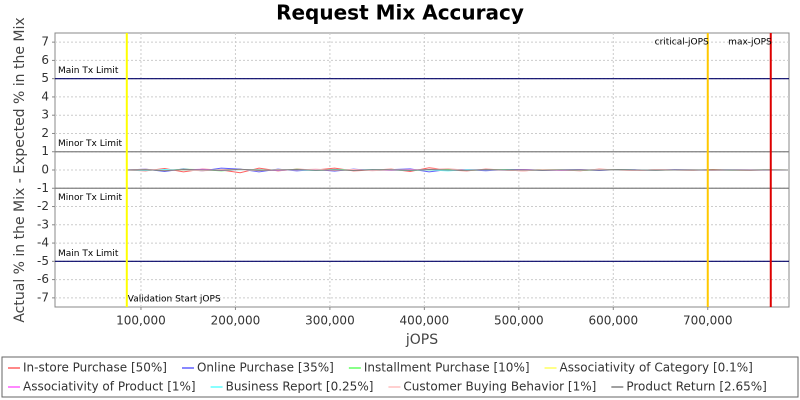 The image size is (800, 400). I want to click on y-tick-label: -4, so click(43, 243).